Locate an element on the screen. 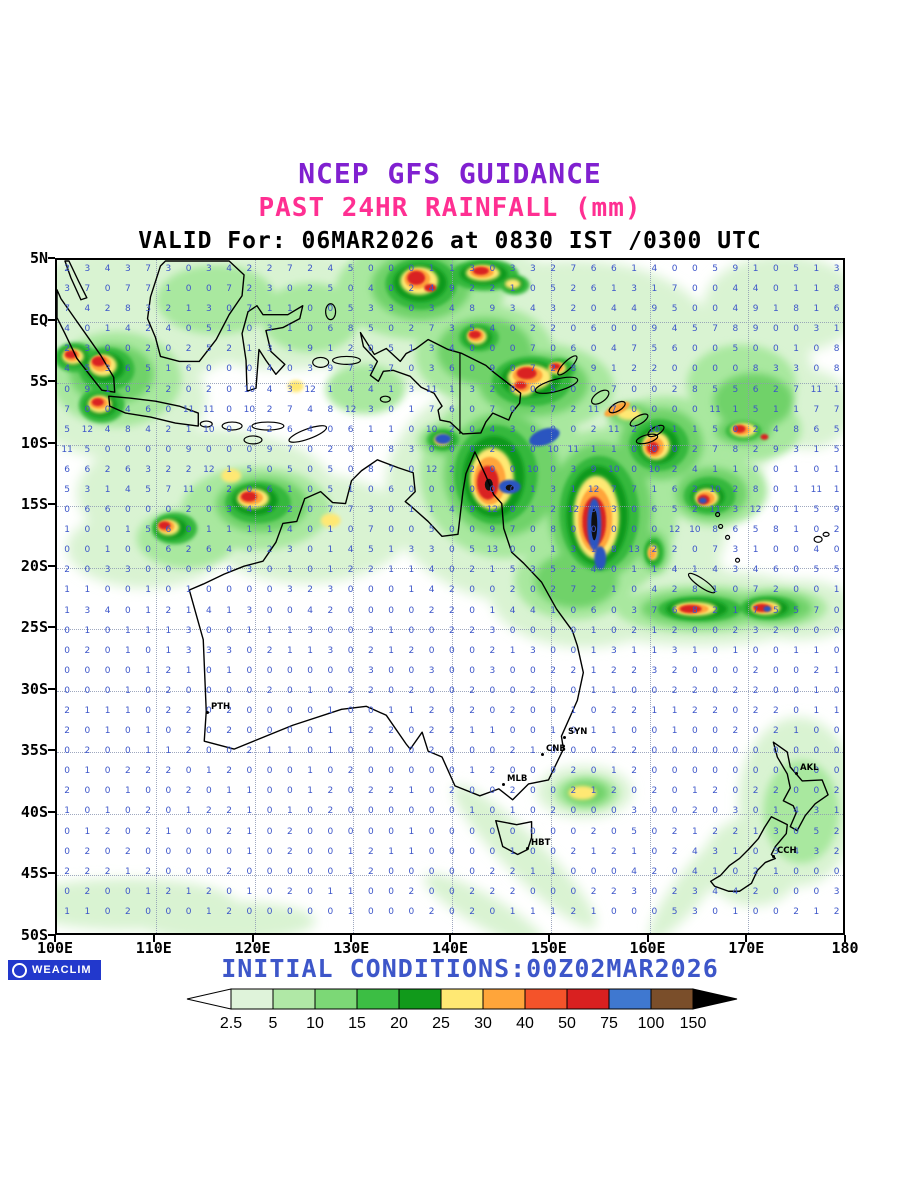  colorbar-segment is located at coordinates (630, 999).